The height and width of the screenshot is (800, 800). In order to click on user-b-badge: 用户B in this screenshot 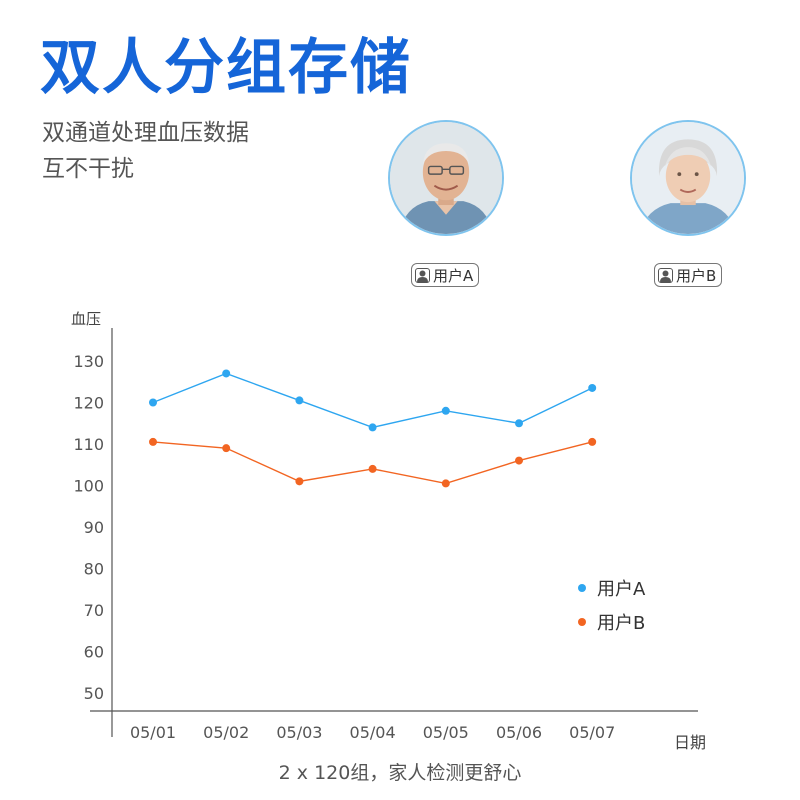, I will do `click(688, 275)`.